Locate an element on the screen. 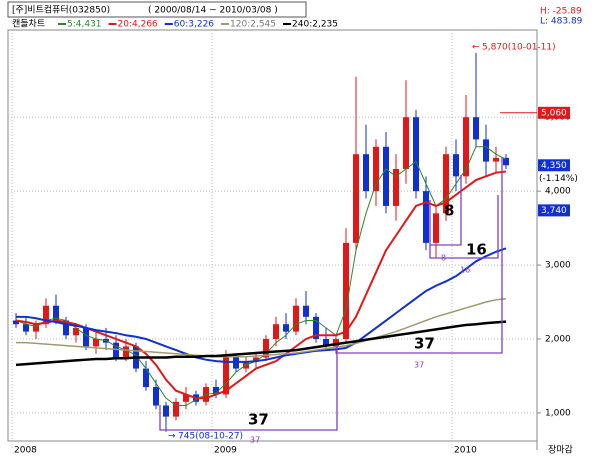 This screenshot has width=595, height=461. x-tick-label: 2008 is located at coordinates (25, 451).